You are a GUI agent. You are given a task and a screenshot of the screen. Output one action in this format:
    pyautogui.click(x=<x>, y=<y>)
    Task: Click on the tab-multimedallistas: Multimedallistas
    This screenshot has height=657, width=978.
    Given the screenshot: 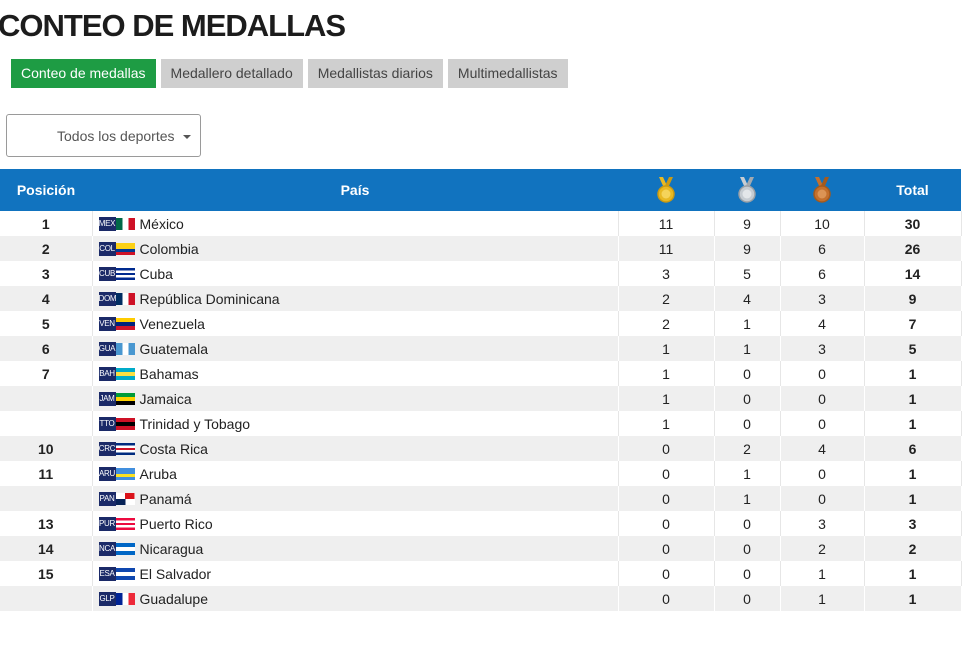 What is the action you would take?
    pyautogui.click(x=507, y=73)
    